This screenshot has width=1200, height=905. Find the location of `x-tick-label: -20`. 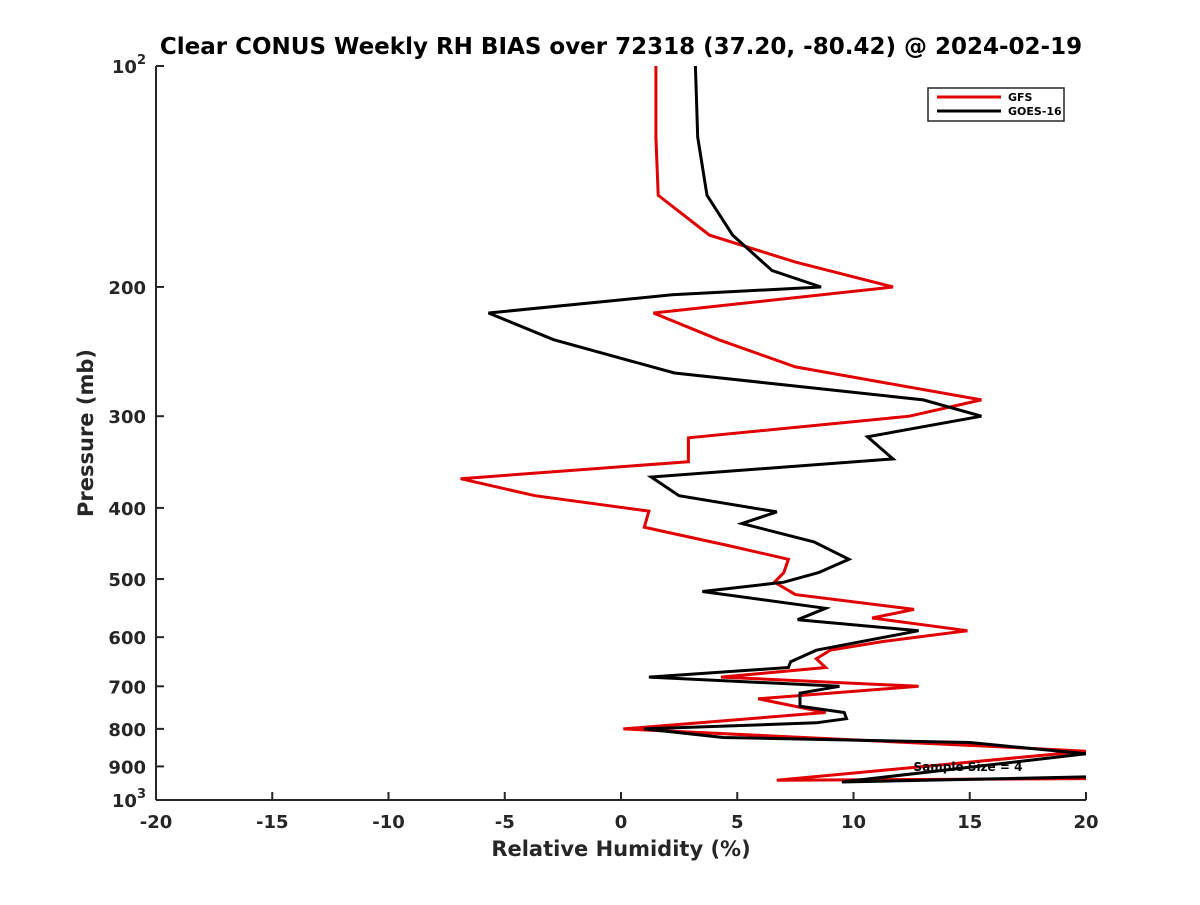

x-tick-label: -20 is located at coordinates (156, 822).